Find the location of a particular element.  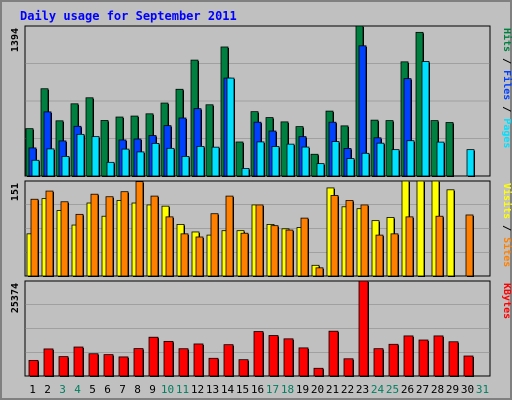

day-label-6: 6 is located at coordinates (107, 389).